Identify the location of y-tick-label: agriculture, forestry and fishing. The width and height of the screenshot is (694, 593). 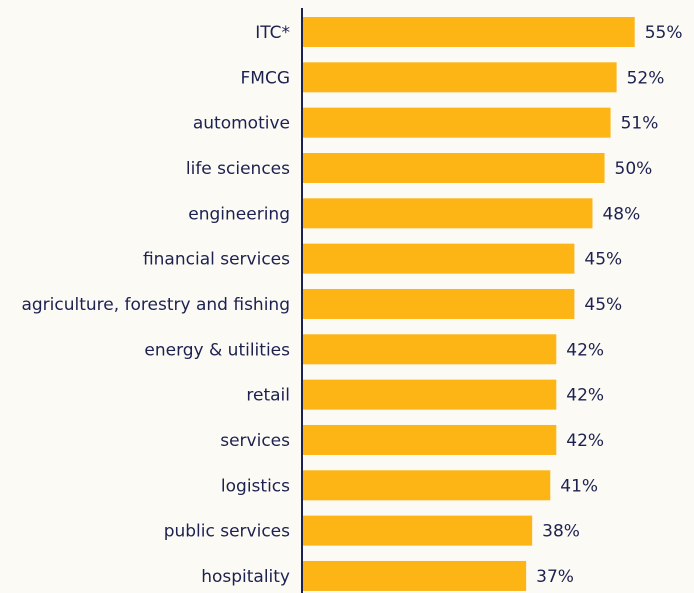
(155, 305).